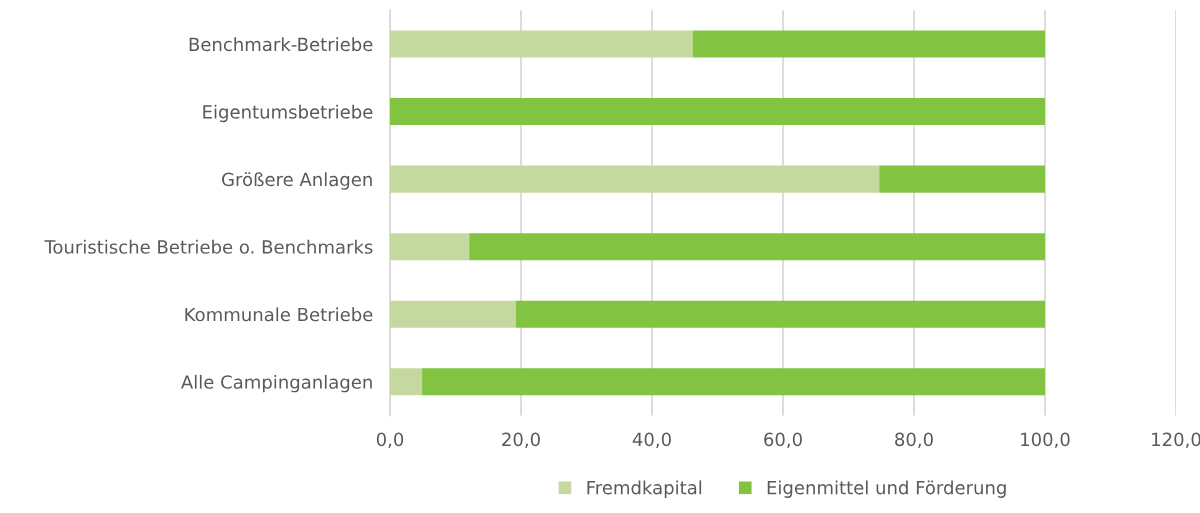 The image size is (1200, 513). What do you see at coordinates (644, 489) in the screenshot?
I see `legend-label: Fremdkapital` at bounding box center [644, 489].